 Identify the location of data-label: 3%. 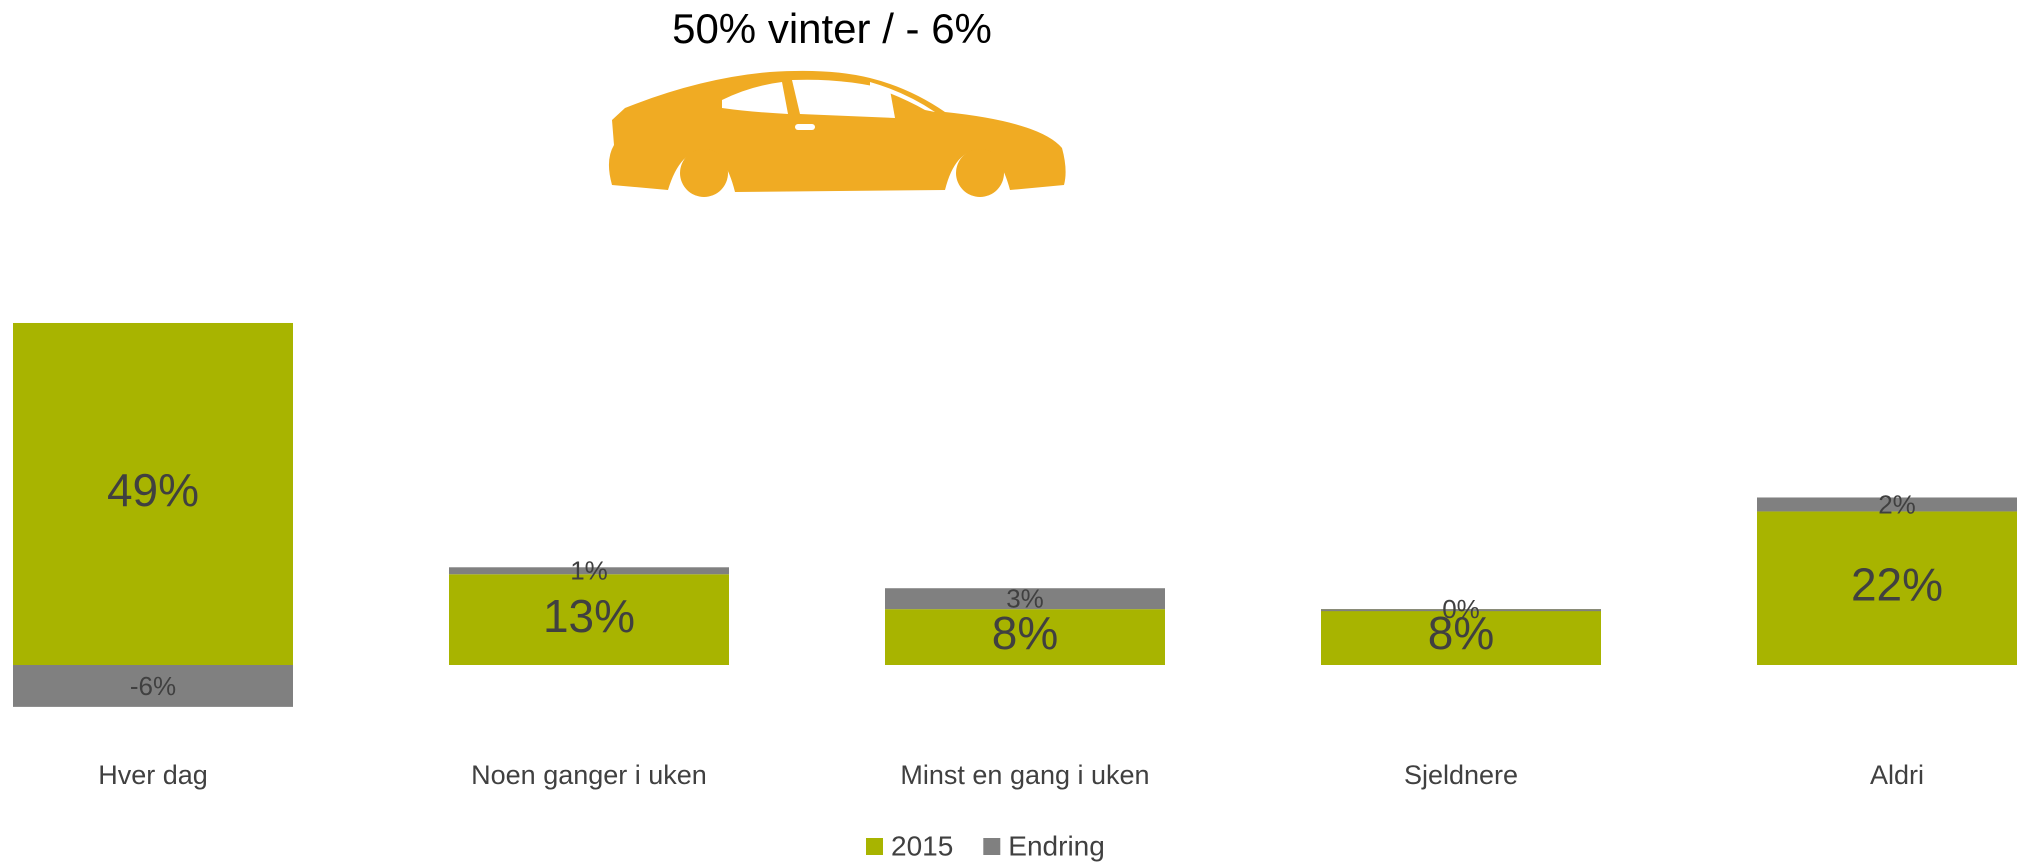
(1025, 599).